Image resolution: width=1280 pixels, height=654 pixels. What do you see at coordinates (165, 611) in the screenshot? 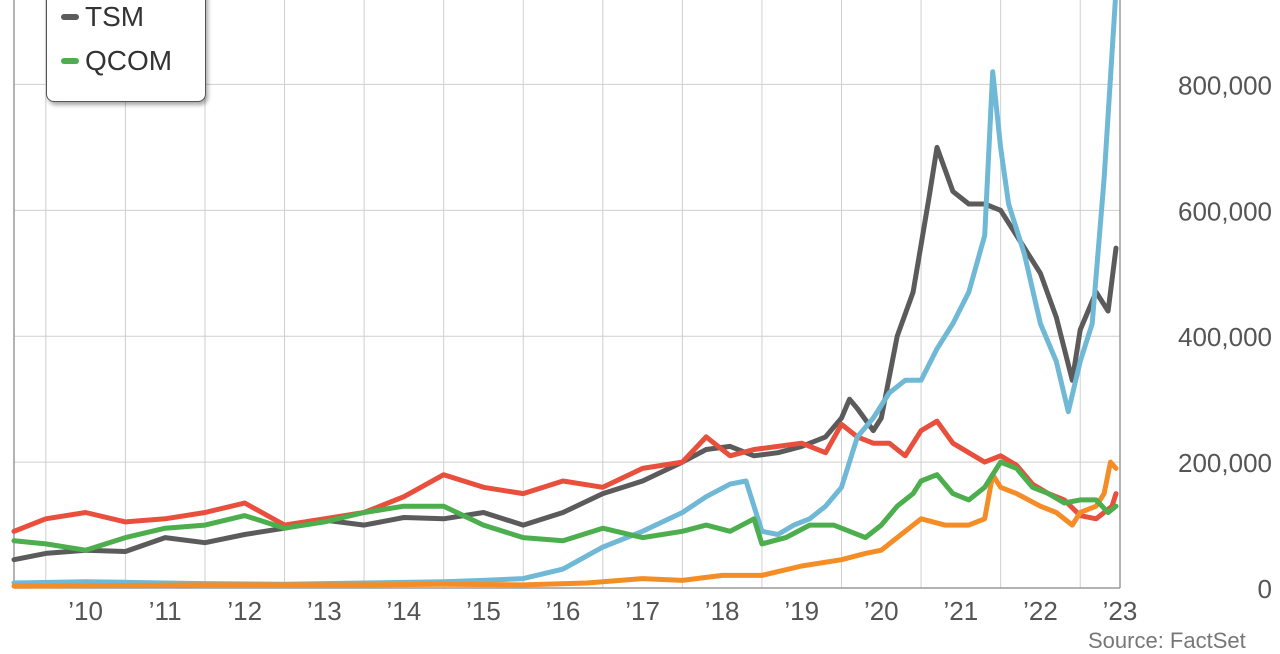
I see `x-tick-label: ’11` at bounding box center [165, 611].